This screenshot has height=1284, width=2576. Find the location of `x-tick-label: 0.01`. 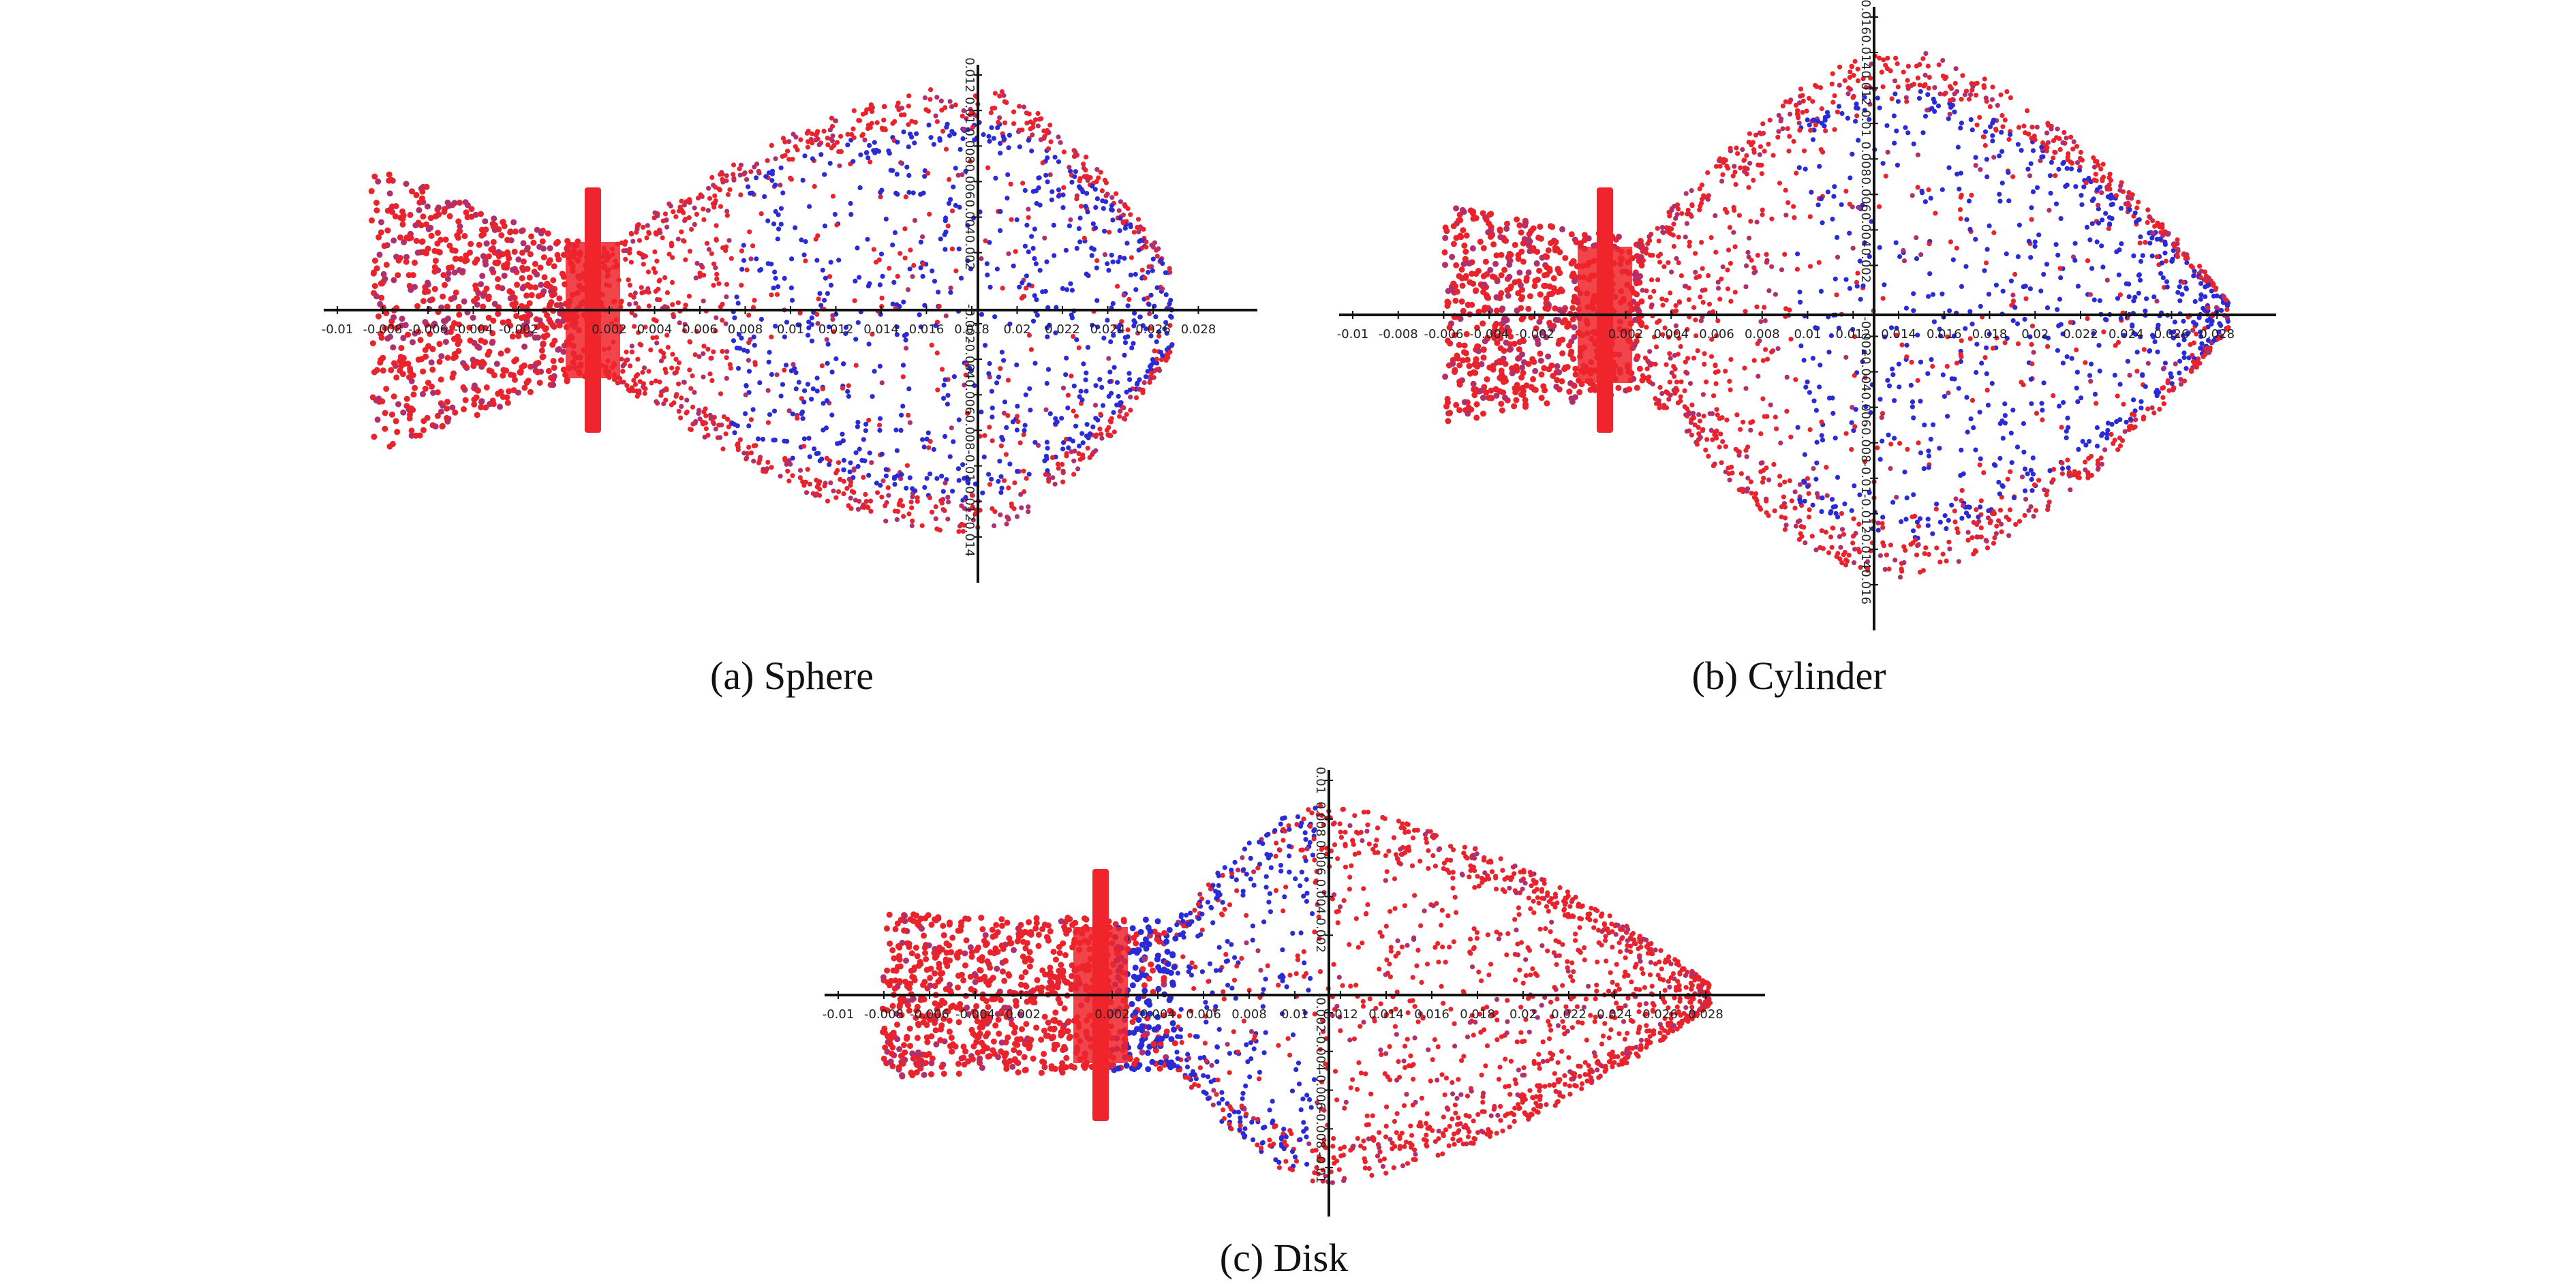

x-tick-label: 0.01 is located at coordinates (790, 329).